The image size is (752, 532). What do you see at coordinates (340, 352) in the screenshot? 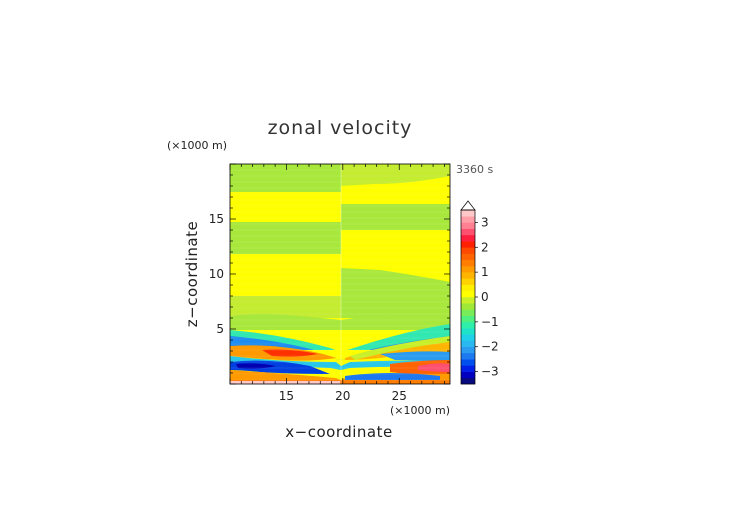
I see `shear-yellow-middle` at bounding box center [340, 352].